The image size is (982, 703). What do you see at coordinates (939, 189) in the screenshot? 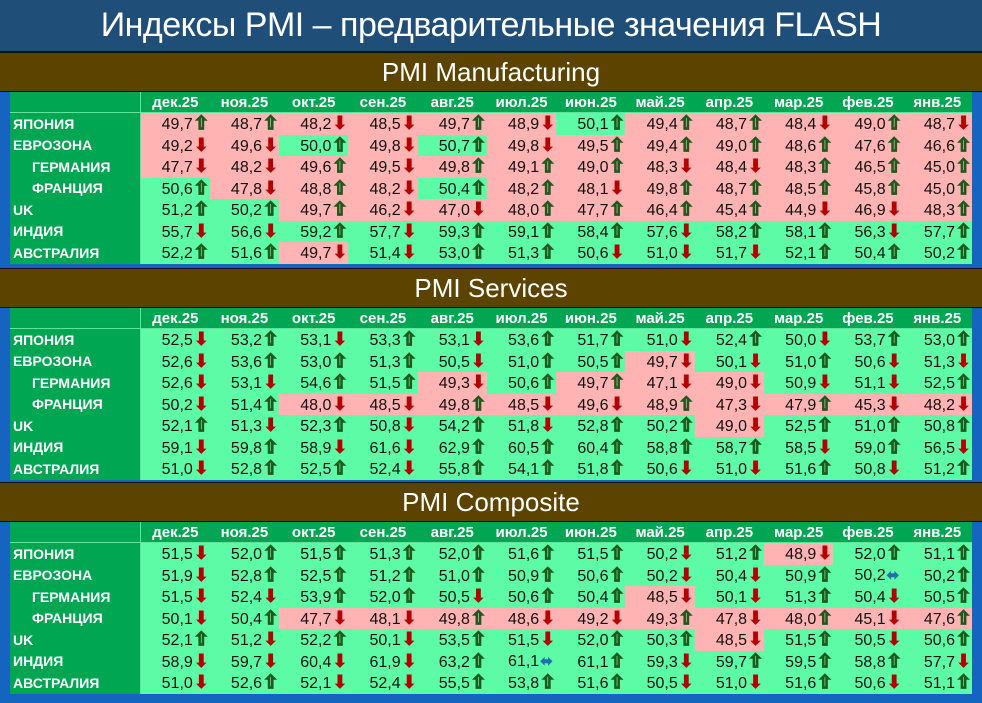
I see `value-text: 45,0` at bounding box center [939, 189].